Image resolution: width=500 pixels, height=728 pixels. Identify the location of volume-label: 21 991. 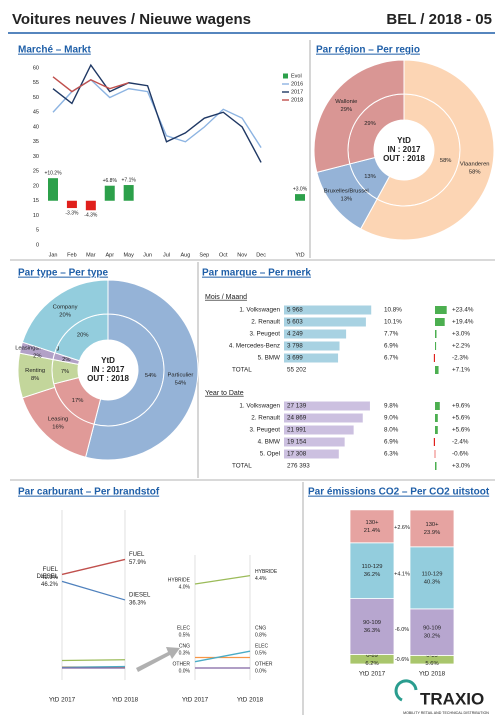
(297, 430).